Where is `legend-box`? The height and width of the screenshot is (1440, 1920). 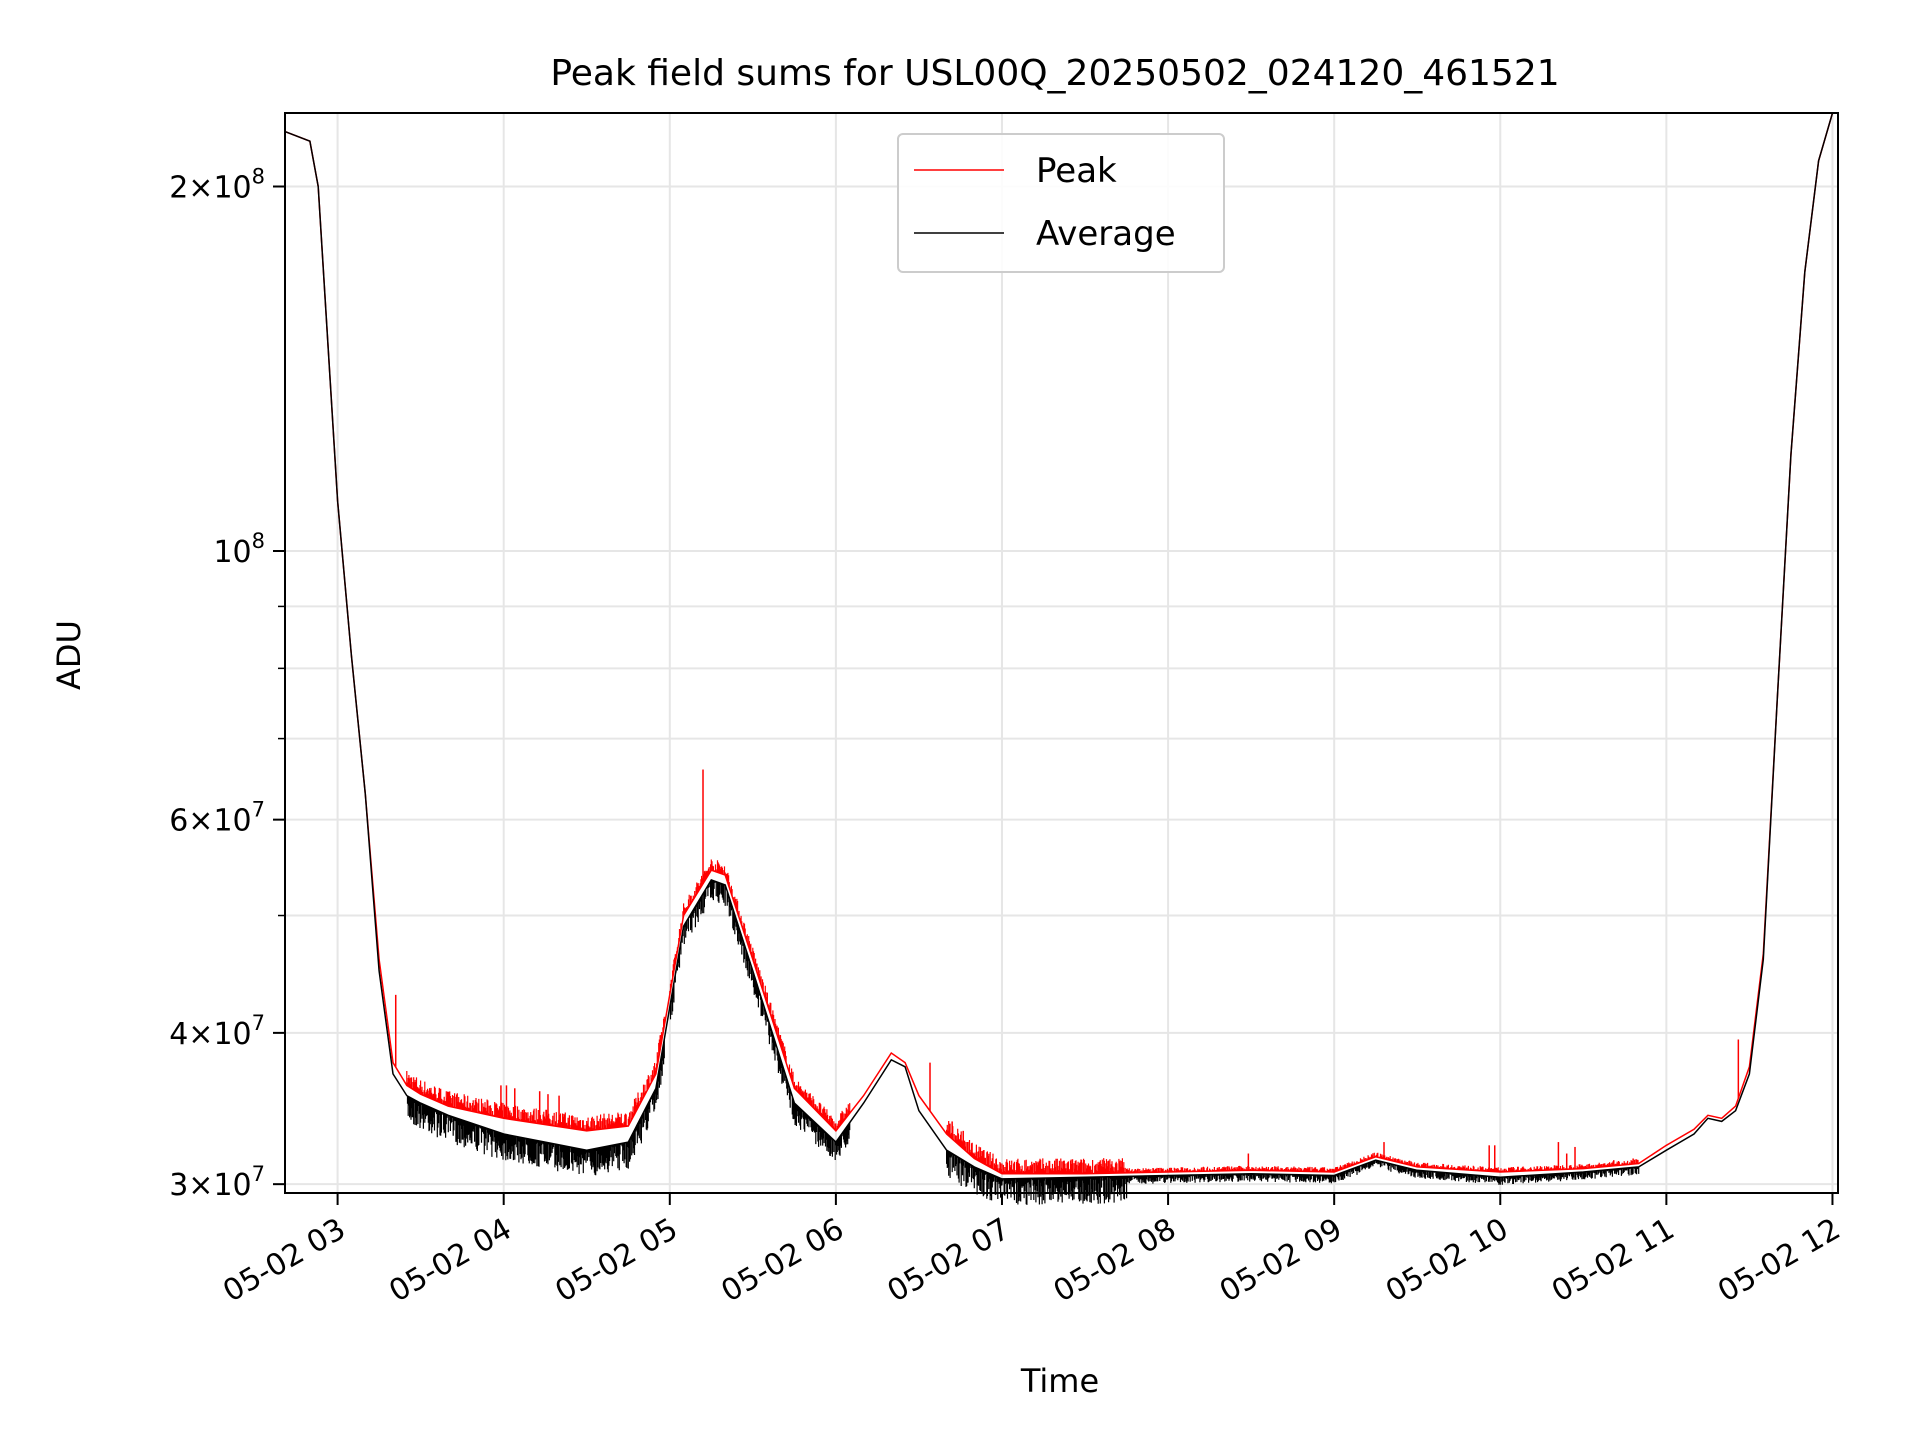
legend-box is located at coordinates (1061, 203).